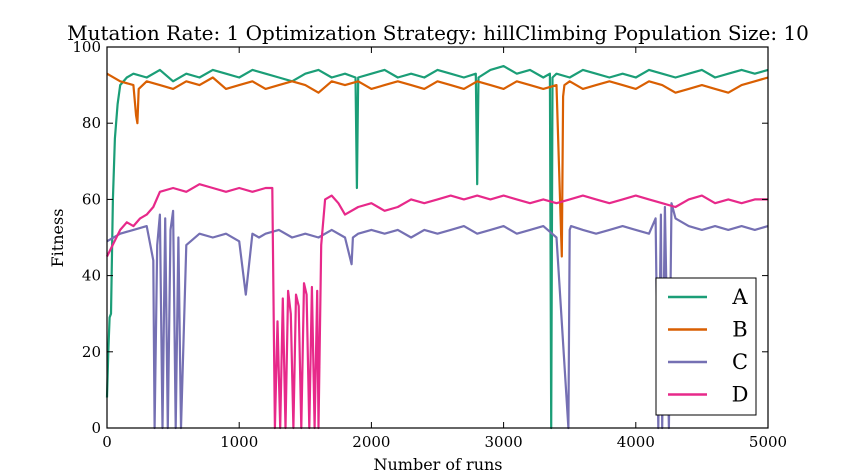 The height and width of the screenshot is (476, 853). Describe the element at coordinates (706, 346) in the screenshot. I see `legend-box` at that location.